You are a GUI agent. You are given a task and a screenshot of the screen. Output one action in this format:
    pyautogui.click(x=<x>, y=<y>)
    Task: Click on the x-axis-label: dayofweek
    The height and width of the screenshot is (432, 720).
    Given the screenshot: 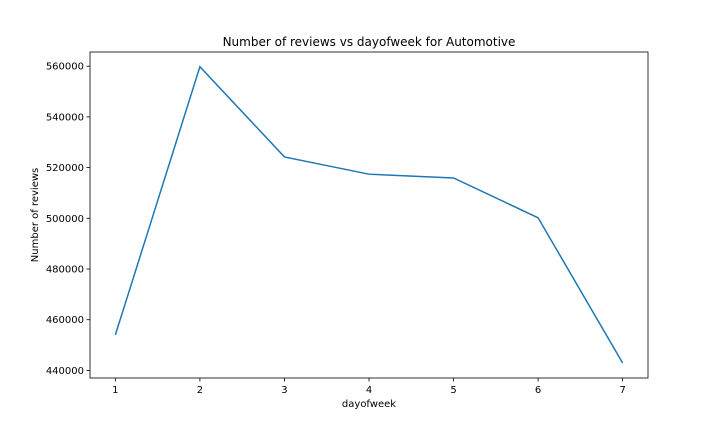 What is the action you would take?
    pyautogui.click(x=369, y=404)
    